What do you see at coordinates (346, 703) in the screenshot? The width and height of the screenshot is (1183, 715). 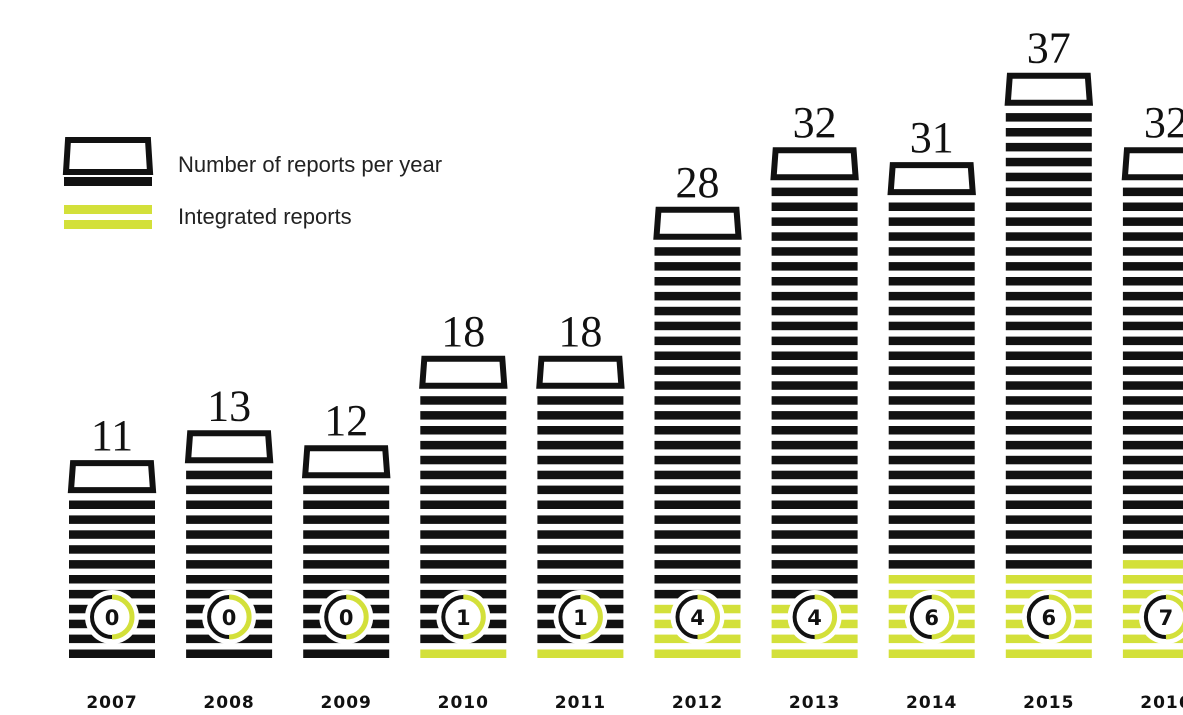 I see `x-tick-label: 2009` at bounding box center [346, 703].